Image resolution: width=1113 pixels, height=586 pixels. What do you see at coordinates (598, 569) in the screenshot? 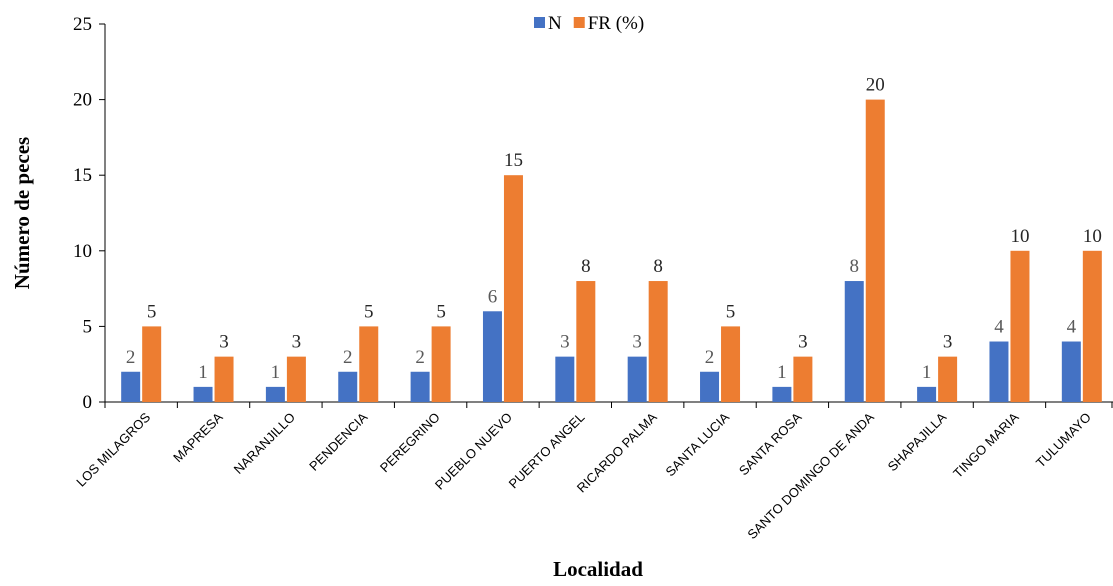
I see `x-axis-title: Localidad` at bounding box center [598, 569].